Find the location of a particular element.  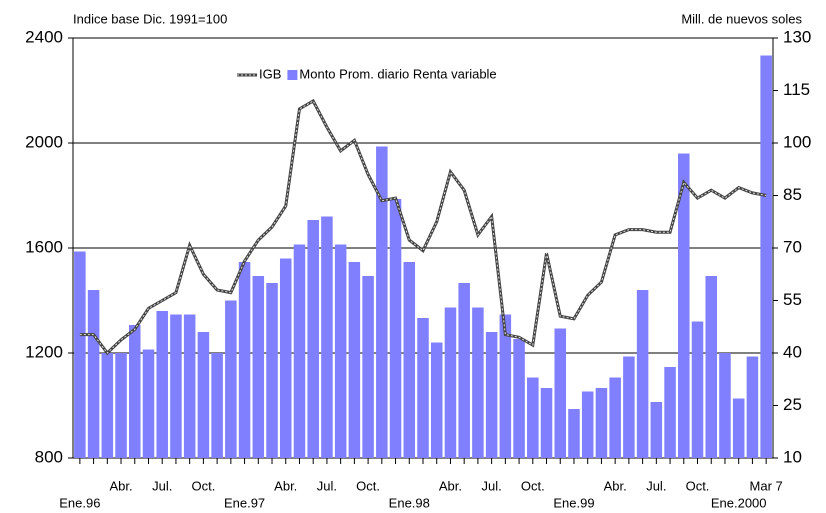

legend-swatch is located at coordinates (292, 75).